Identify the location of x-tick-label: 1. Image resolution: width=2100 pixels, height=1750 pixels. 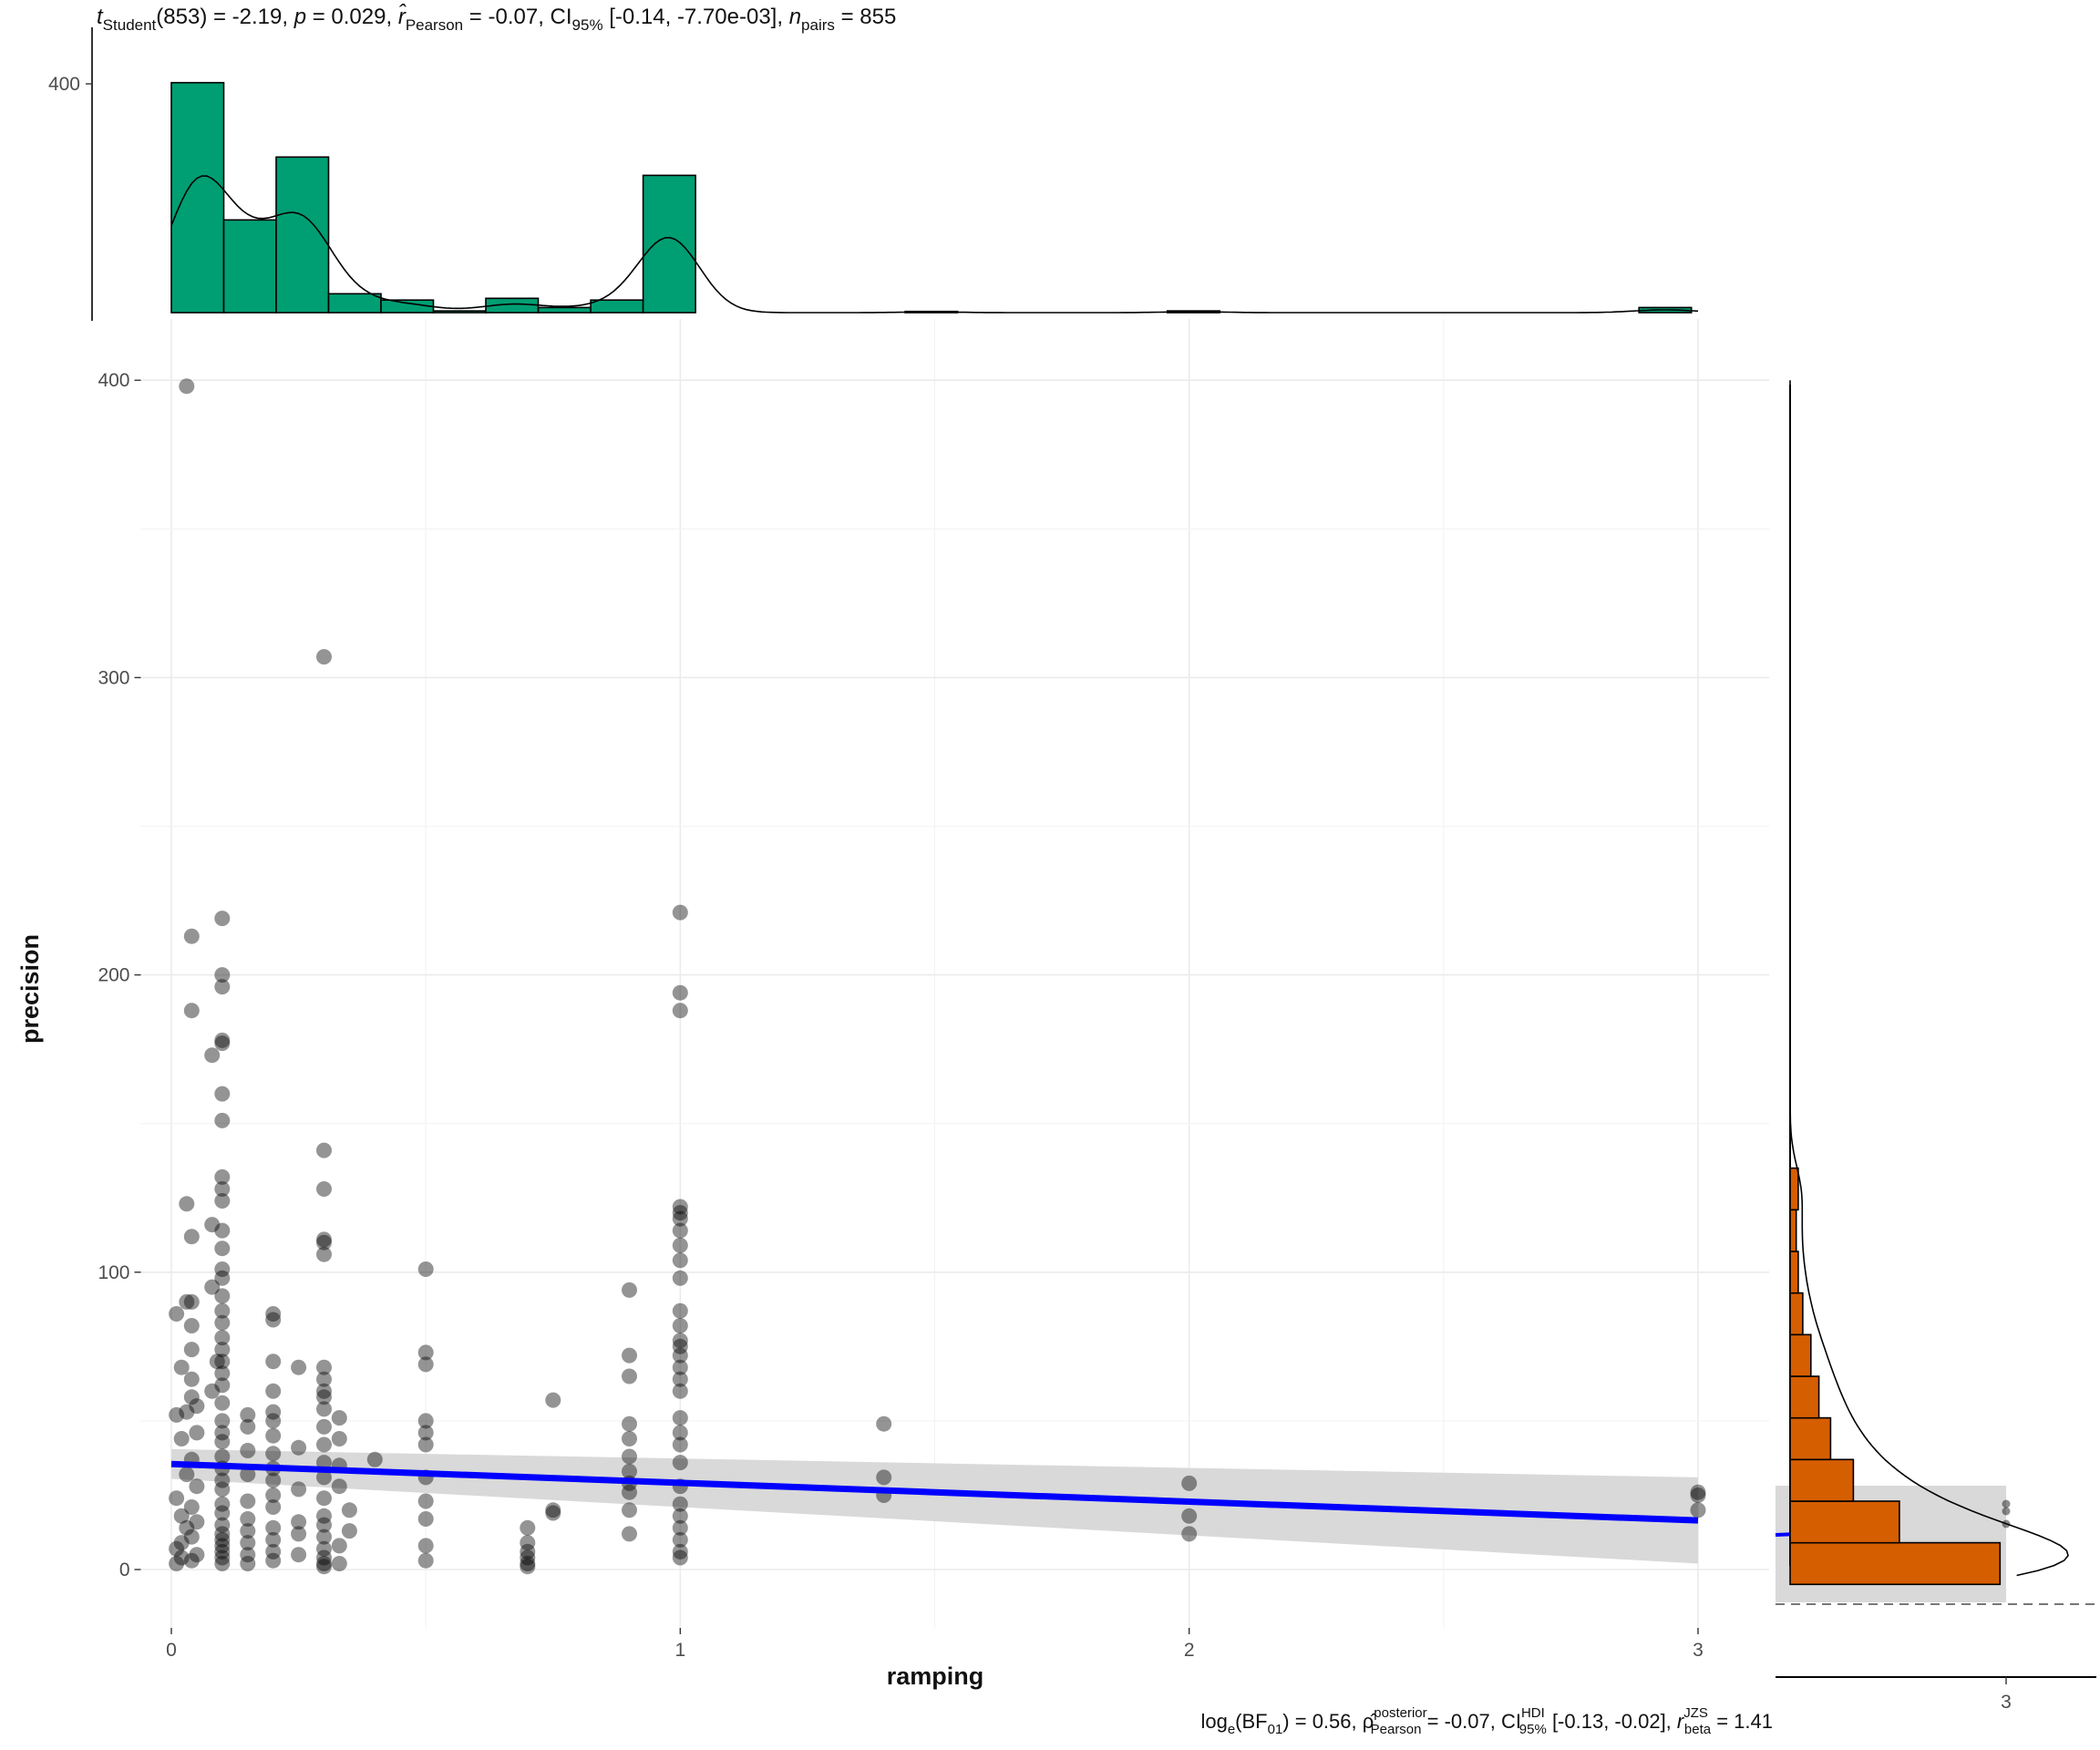
(680, 1651).